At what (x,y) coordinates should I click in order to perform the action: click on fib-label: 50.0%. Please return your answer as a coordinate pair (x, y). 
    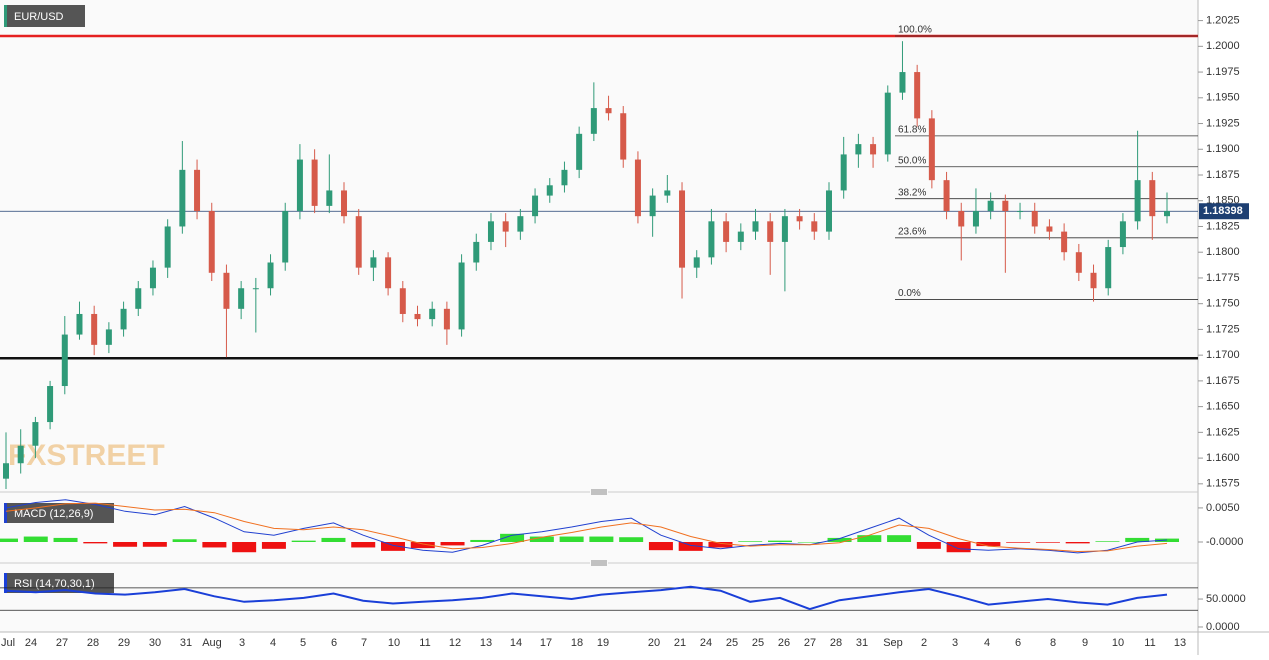
    Looking at the image, I should click on (912, 160).